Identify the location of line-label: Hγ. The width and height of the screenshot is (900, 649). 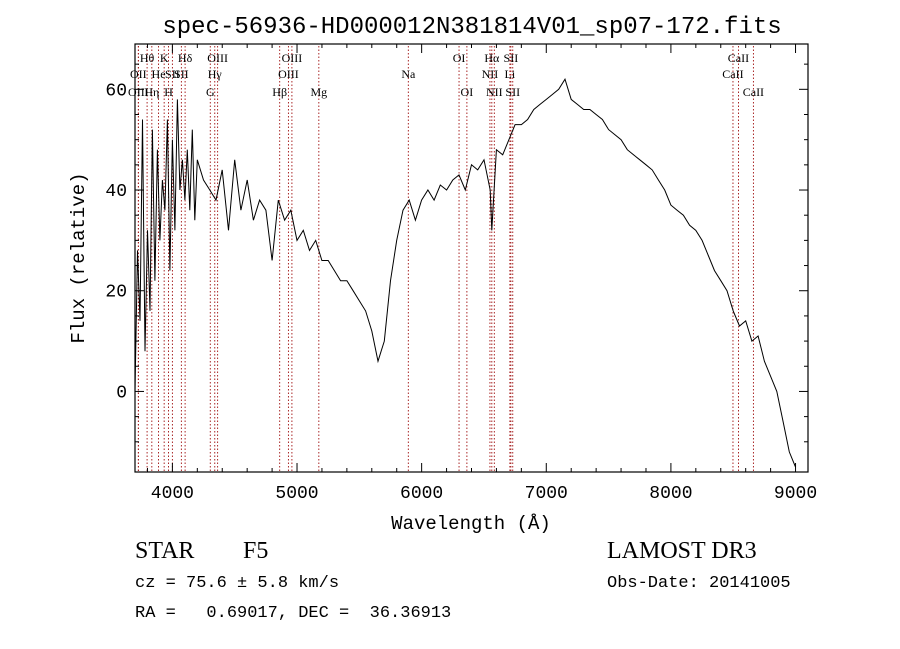
(215, 74).